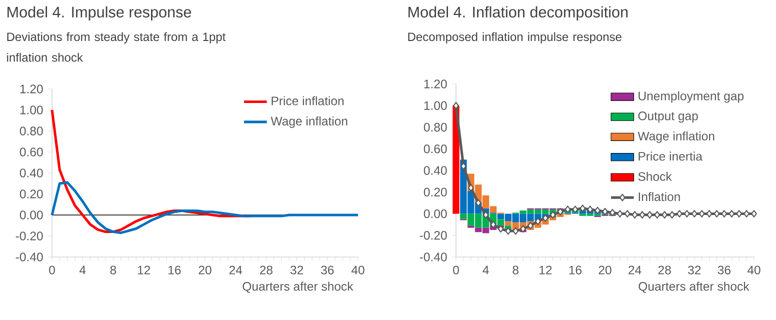 Image resolution: width=776 pixels, height=320 pixels. I want to click on legend-label: Price inflation, so click(308, 101).